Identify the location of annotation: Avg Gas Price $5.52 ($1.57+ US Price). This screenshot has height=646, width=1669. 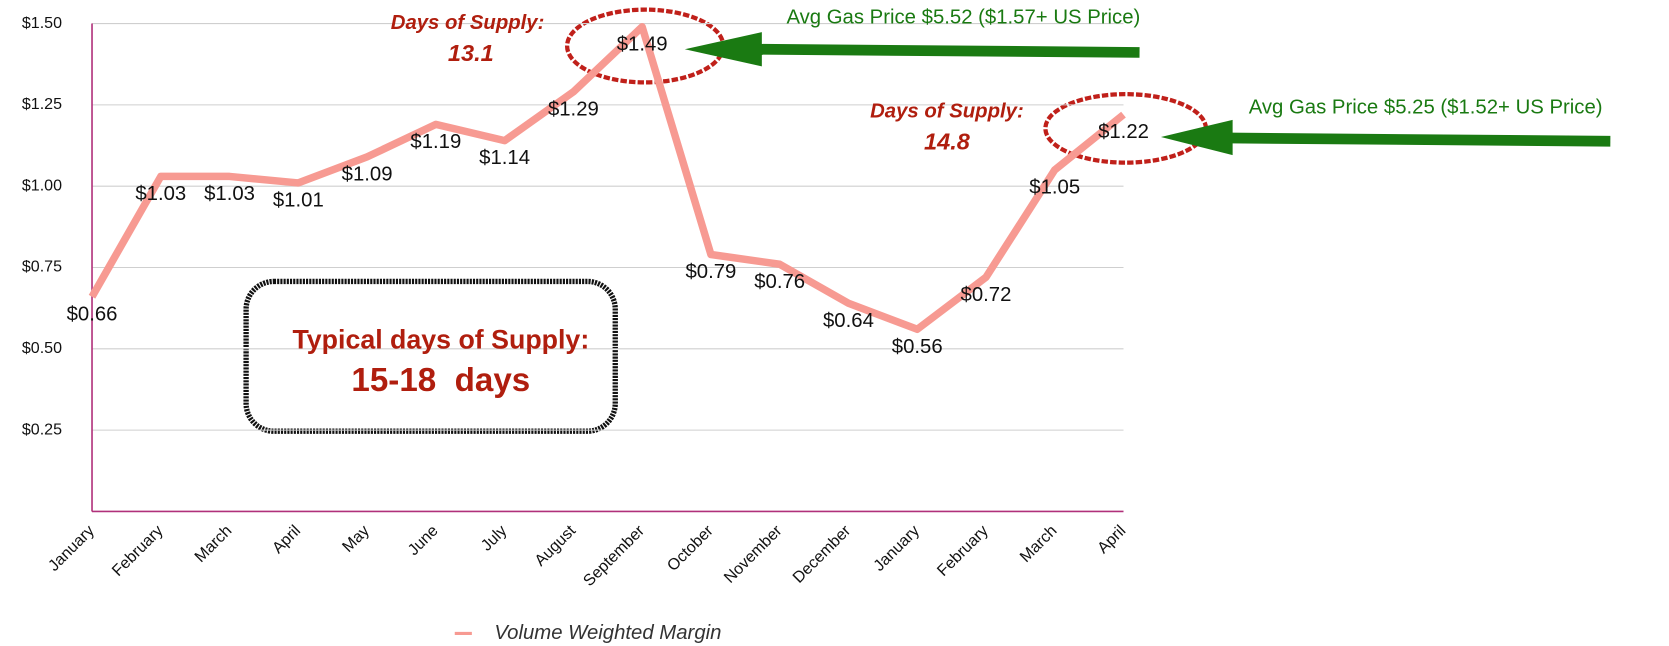
(963, 18).